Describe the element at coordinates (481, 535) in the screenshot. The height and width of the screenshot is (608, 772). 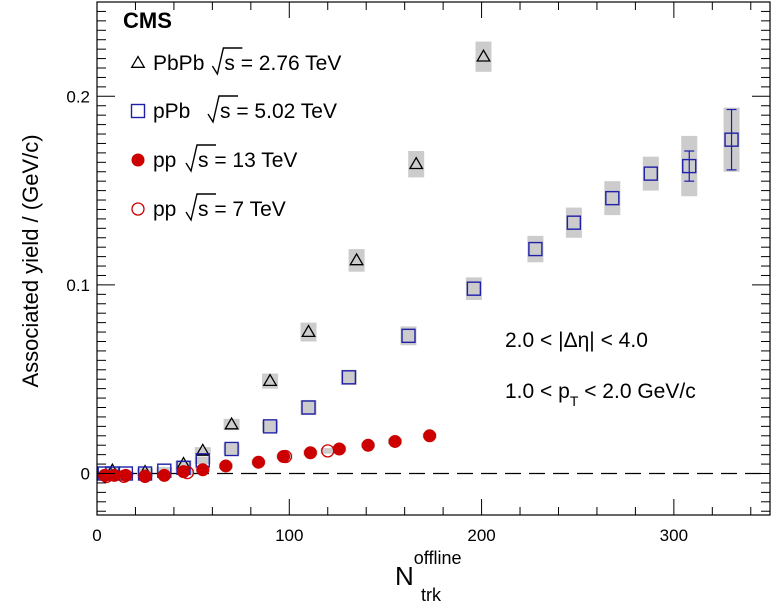
I see `x-tick-label: 200` at that location.